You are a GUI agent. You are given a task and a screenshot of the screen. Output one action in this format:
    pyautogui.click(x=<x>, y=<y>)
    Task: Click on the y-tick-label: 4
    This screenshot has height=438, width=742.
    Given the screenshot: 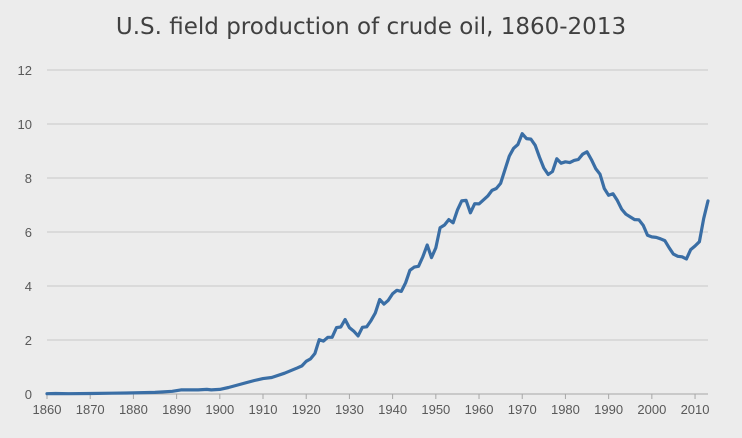 What is the action you would take?
    pyautogui.click(x=28, y=286)
    